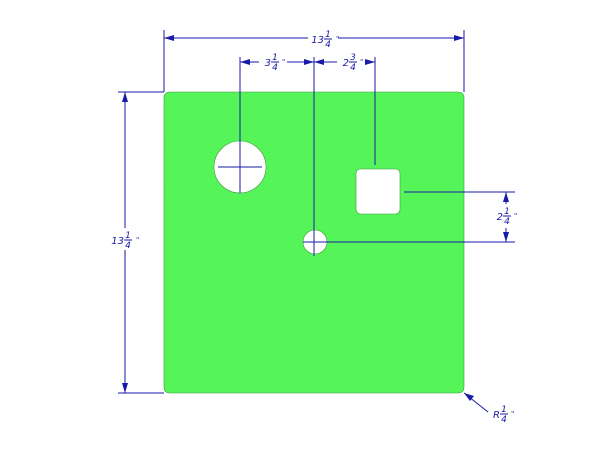  What do you see at coordinates (317, 40) in the screenshot?
I see `overall-width-whole: 13` at bounding box center [317, 40].